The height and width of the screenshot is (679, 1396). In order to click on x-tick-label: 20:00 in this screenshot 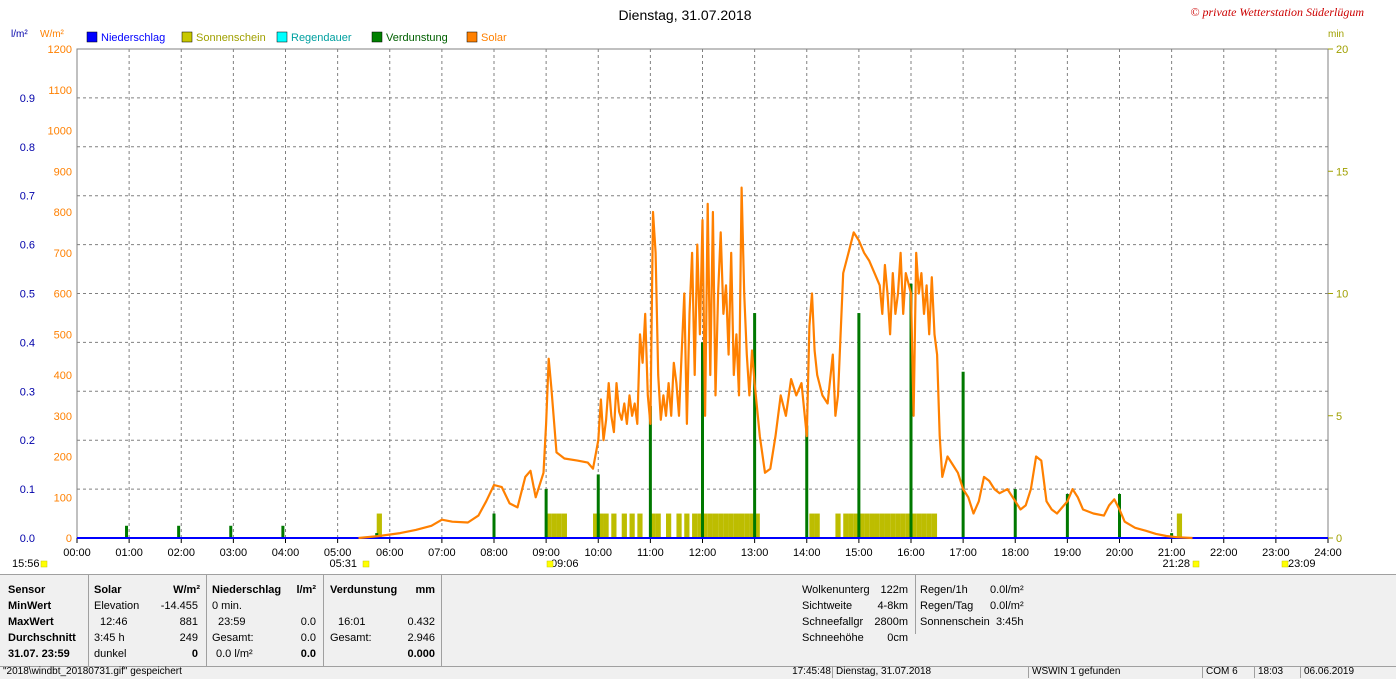, I will do `click(1120, 553)`.